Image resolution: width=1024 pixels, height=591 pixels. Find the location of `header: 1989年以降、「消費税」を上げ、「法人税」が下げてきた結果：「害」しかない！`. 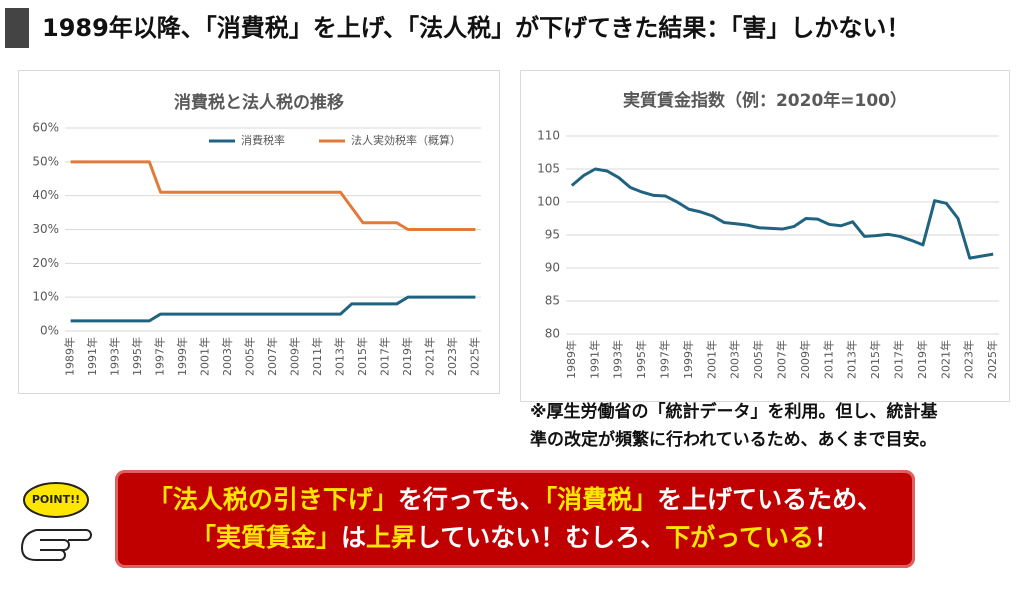

header: 1989年以降、「消費税」を上げ、「法人税」が下げてきた結果：「害」しかない！ is located at coordinates (457, 28).